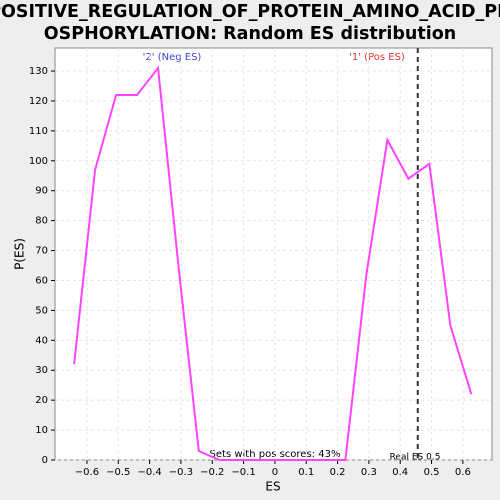 This screenshot has width=500, height=500. I want to click on x-tick-label: 0.6, so click(463, 472).